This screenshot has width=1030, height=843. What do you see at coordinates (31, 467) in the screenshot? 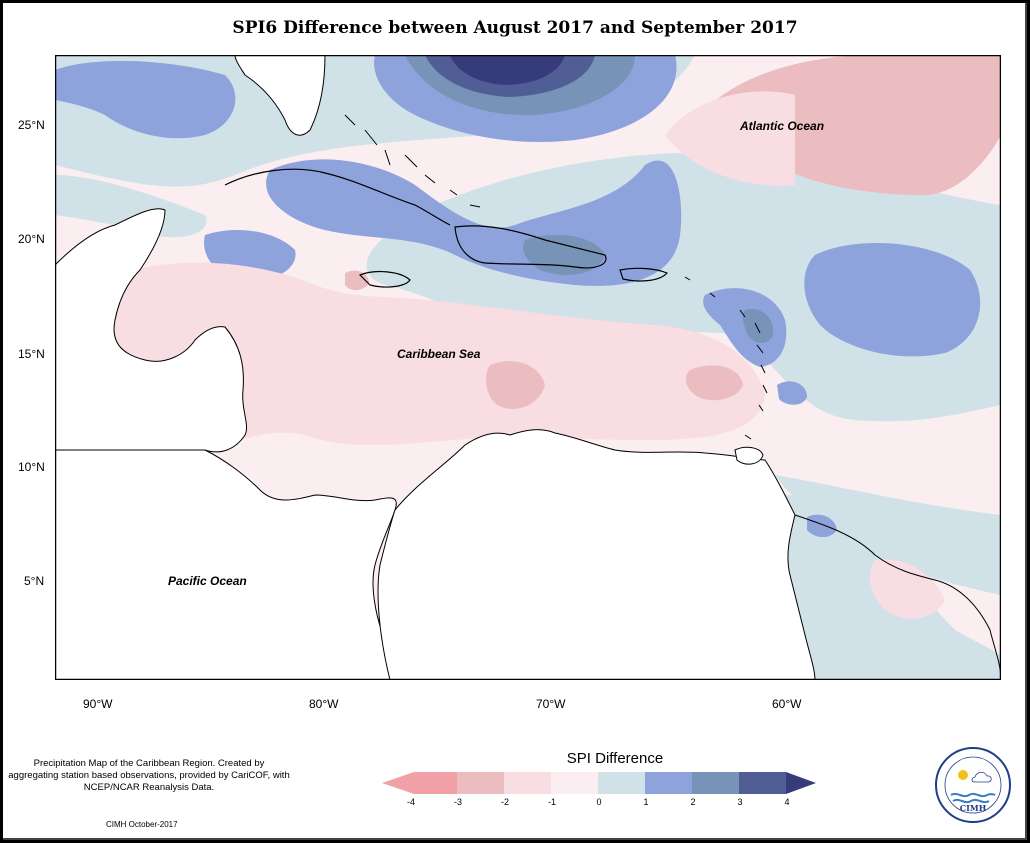
I see `lat-tick-10n: 10°N` at bounding box center [31, 467].